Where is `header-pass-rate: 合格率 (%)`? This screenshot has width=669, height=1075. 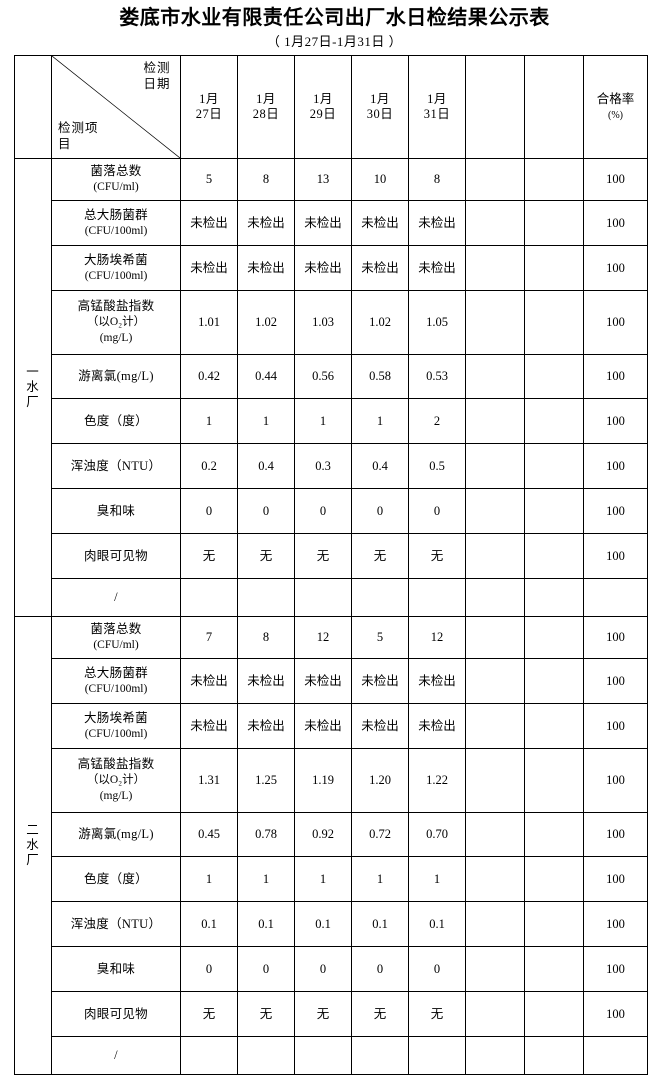
header-pass-rate: 合格率 (%) is located at coordinates (615, 107).